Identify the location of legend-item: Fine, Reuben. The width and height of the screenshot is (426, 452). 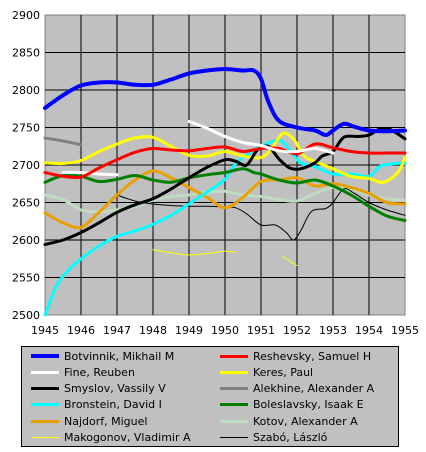
(83, 372).